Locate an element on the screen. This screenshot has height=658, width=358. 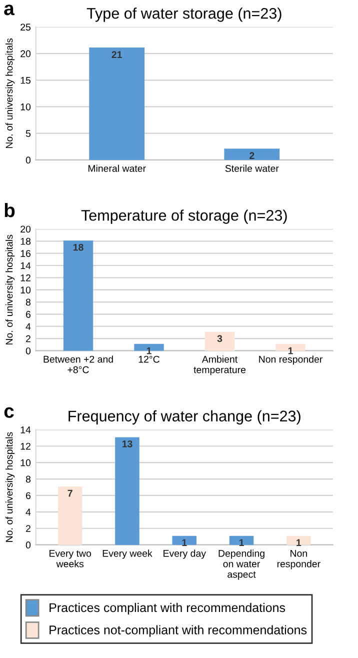
data-label: 21 is located at coordinates (117, 54).